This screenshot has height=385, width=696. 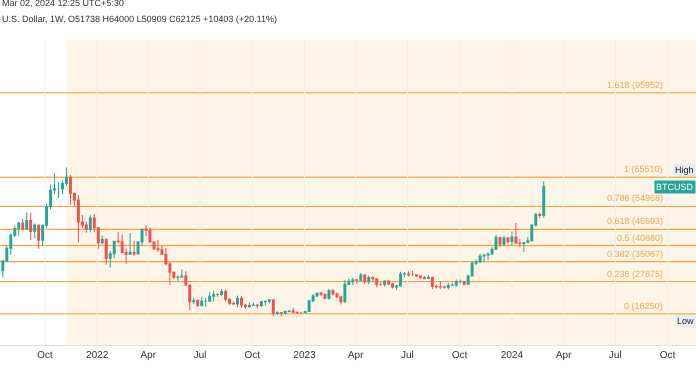 What do you see at coordinates (97, 355) in the screenshot?
I see `x-tick-label: 2022` at bounding box center [97, 355].